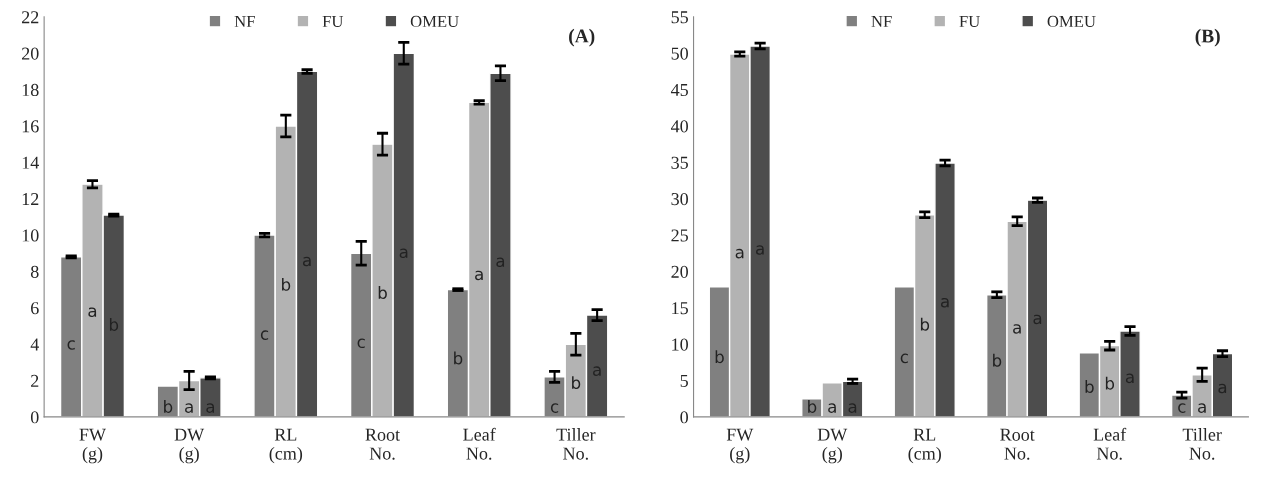 The image size is (1261, 482). Describe the element at coordinates (680, 308) in the screenshot. I see `y-tick-label: 15` at that location.